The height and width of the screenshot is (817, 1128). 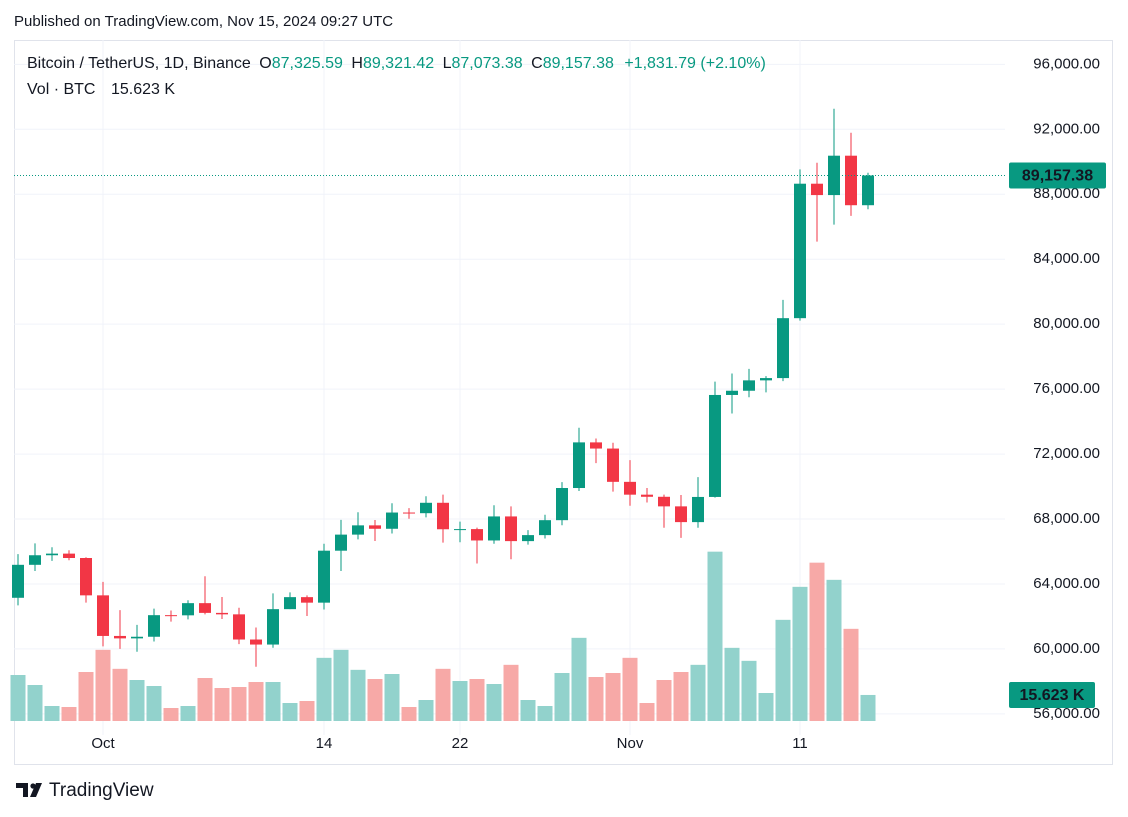 I want to click on last-price-label: 89,157.38, so click(x=1057, y=176).